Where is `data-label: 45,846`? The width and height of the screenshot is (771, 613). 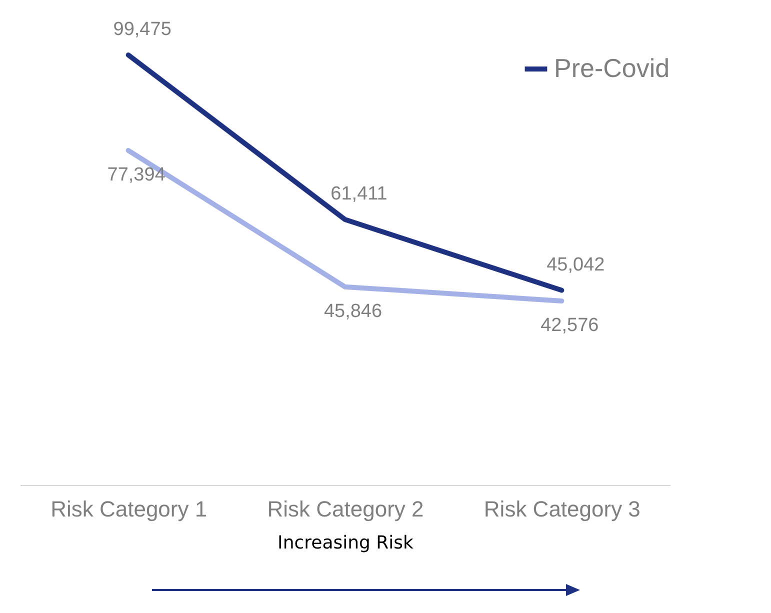 data-label: 45,846 is located at coordinates (353, 311).